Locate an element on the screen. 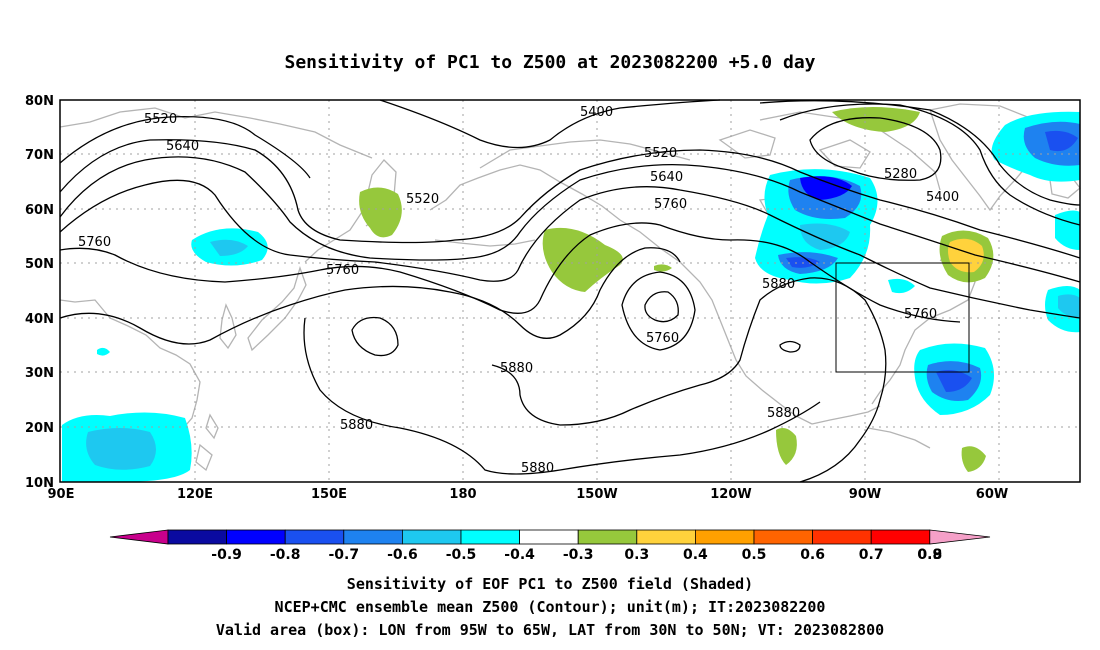 Image resolution: width=1100 pixels, height=650 pixels. positive-region-caribbean is located at coordinates (973, 459).